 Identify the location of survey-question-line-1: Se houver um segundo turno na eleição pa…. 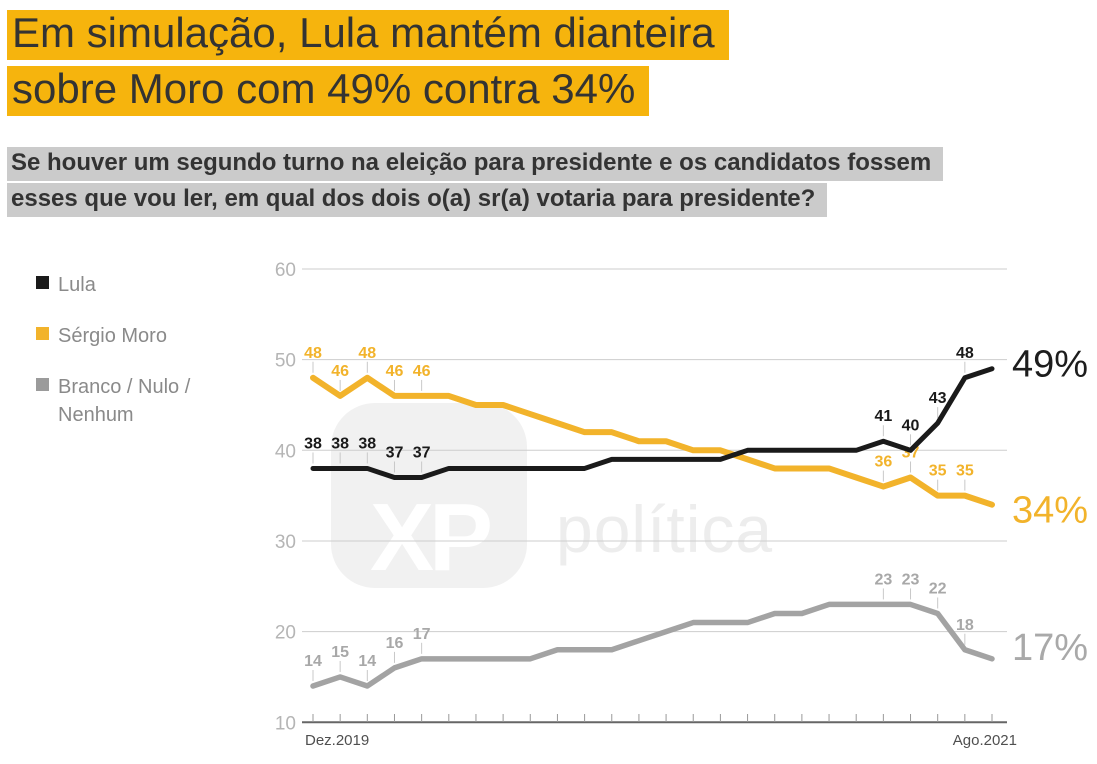
(475, 164).